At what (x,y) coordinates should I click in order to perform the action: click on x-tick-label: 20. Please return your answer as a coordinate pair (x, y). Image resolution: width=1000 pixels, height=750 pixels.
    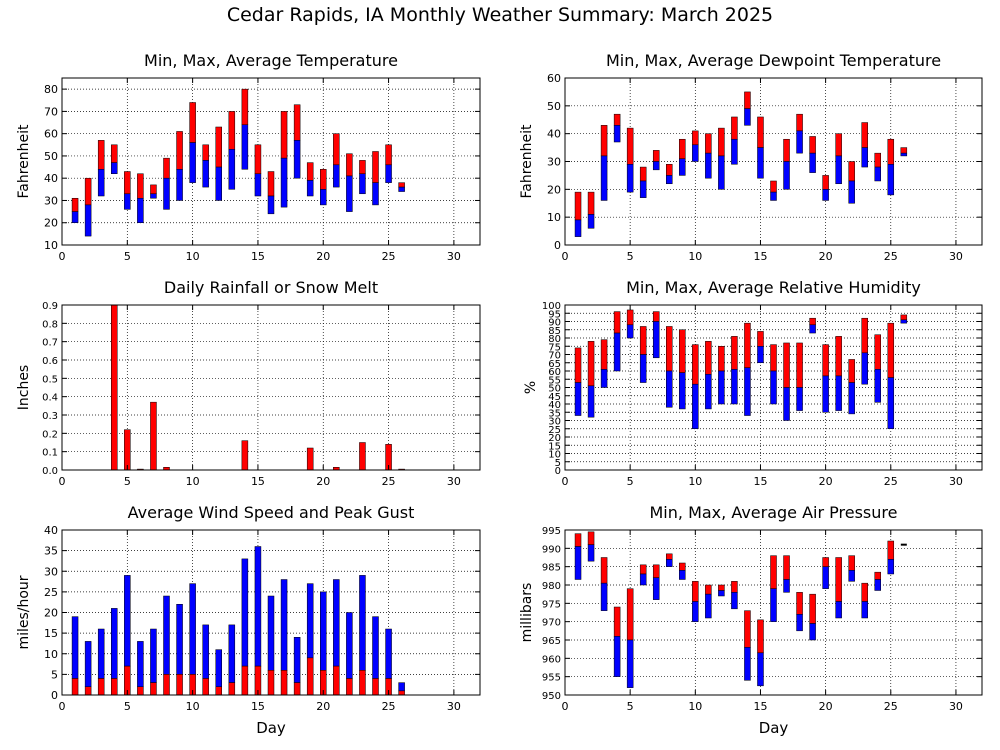
    Looking at the image, I should click on (826, 481).